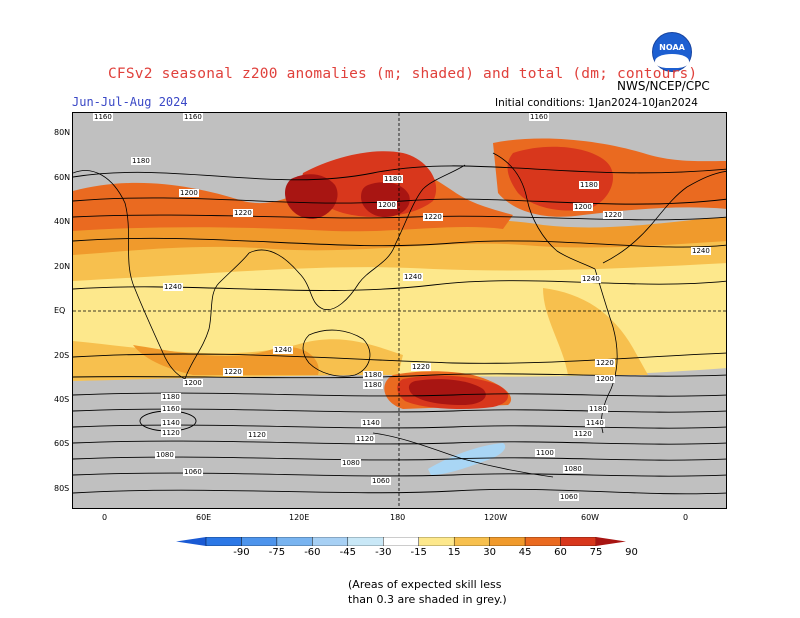  What do you see at coordinates (447, 392) in the screenshot?
I see `anomaly-dark-red-south` at bounding box center [447, 392].